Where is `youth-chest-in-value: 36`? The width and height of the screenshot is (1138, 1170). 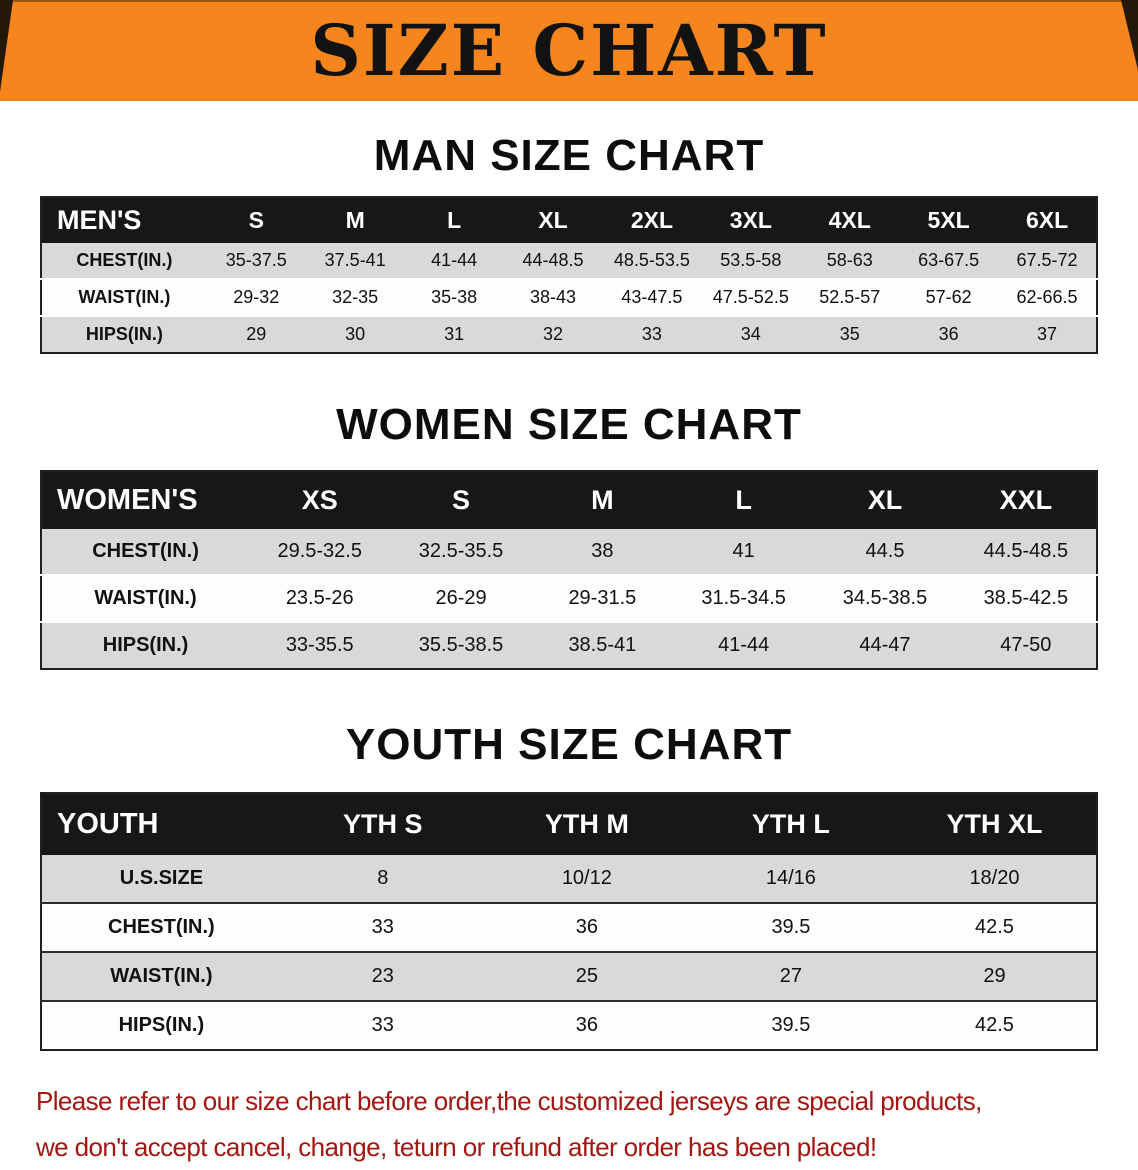 youth-chest-in-value: 36 is located at coordinates (587, 927).